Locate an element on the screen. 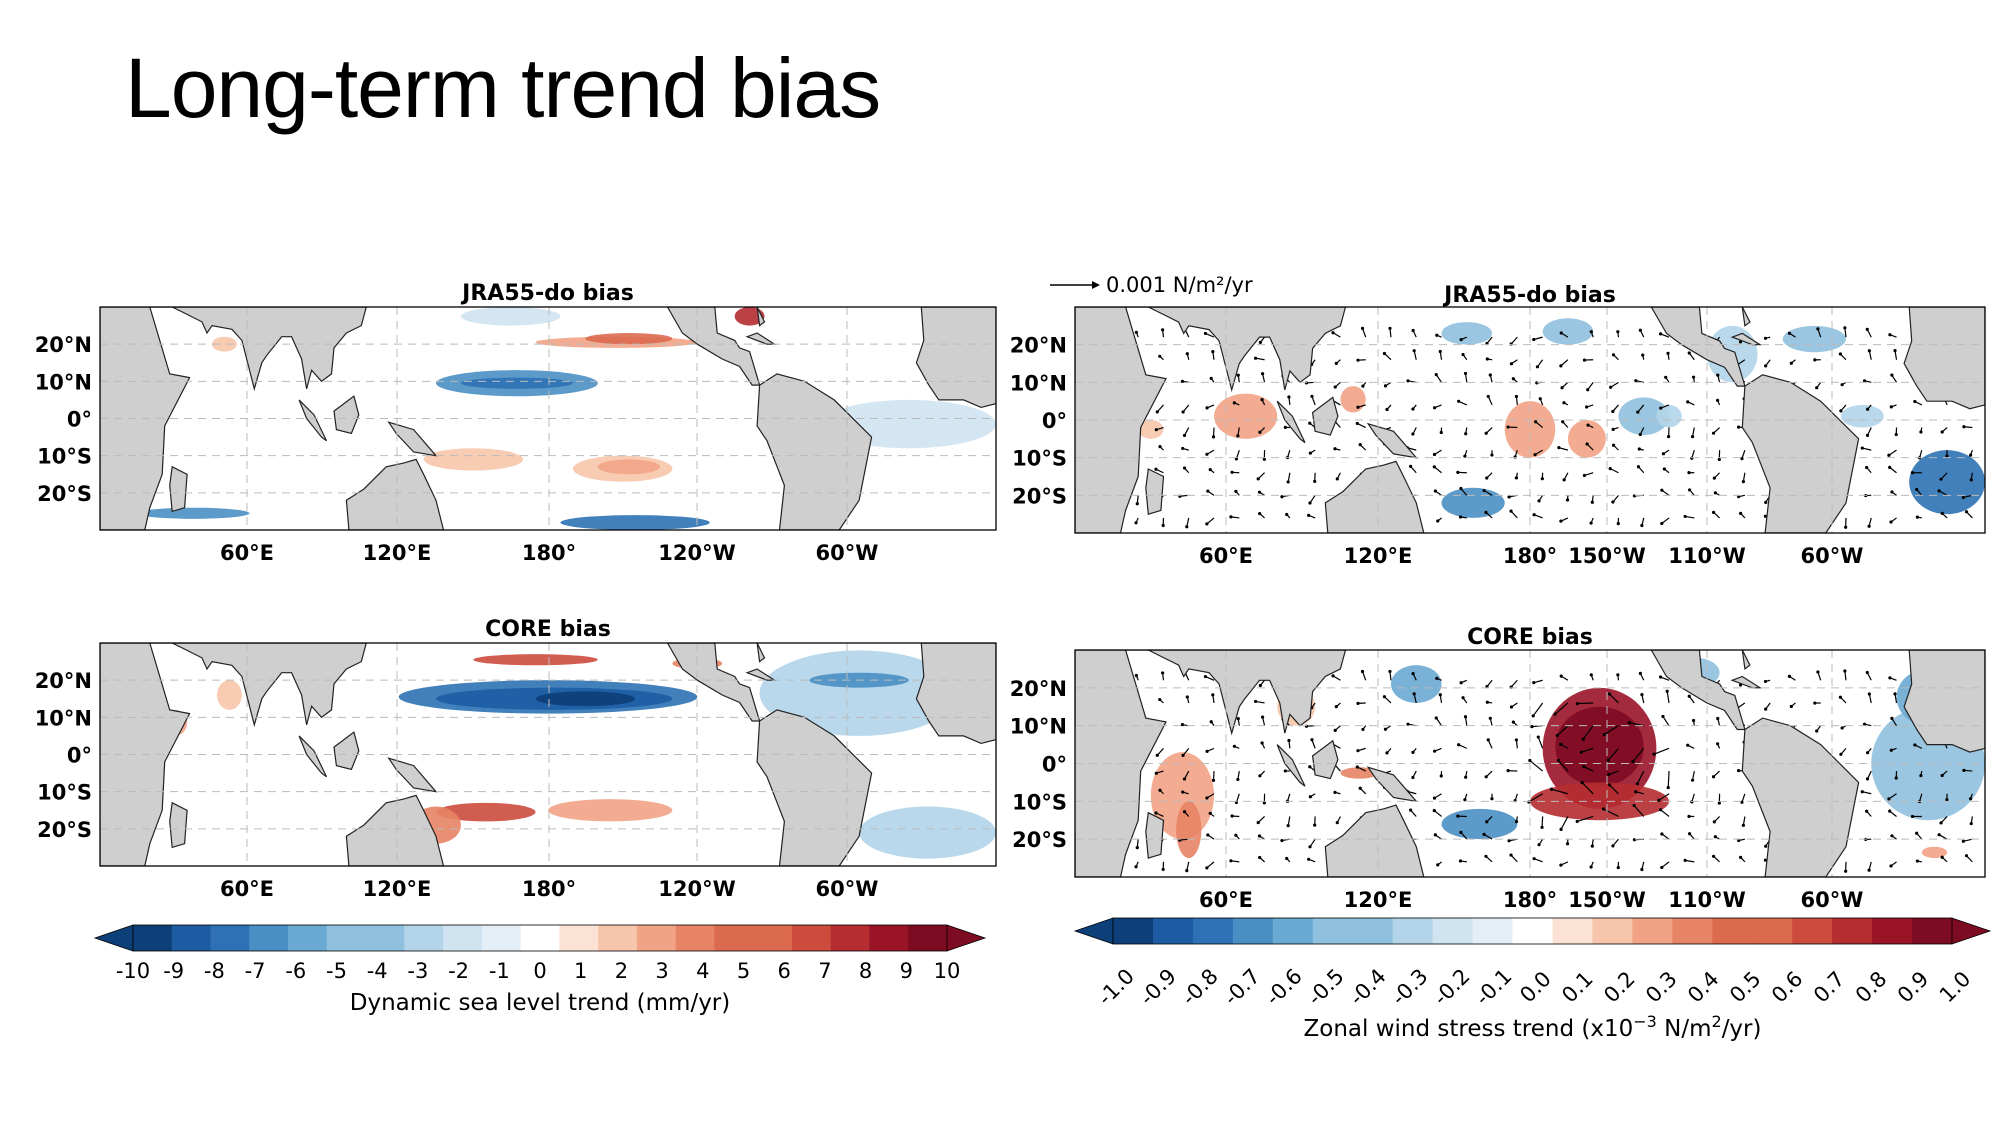 The image size is (2000, 1125). colorbar-label: Dynamic sea level trend (mm/yr) is located at coordinates (540, 1003).